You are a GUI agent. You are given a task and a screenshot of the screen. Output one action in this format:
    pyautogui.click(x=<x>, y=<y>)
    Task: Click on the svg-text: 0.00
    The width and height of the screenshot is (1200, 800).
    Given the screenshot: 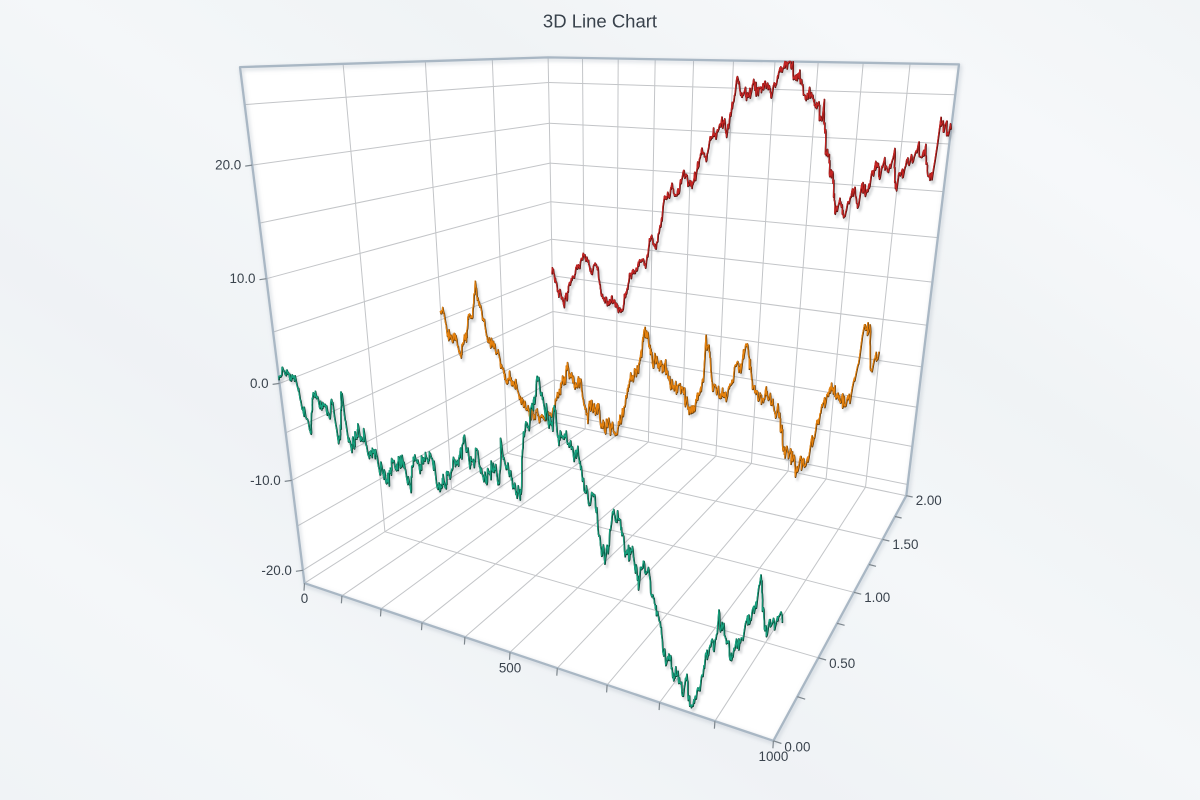 What is the action you would take?
    pyautogui.click(x=797, y=747)
    